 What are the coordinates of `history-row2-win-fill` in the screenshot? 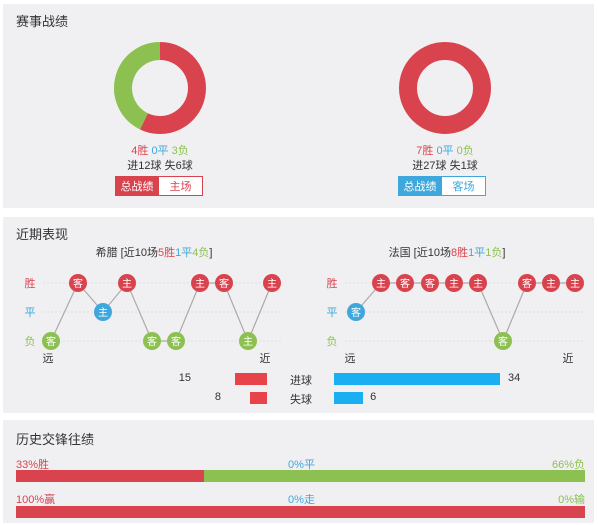 It's located at (300, 512).